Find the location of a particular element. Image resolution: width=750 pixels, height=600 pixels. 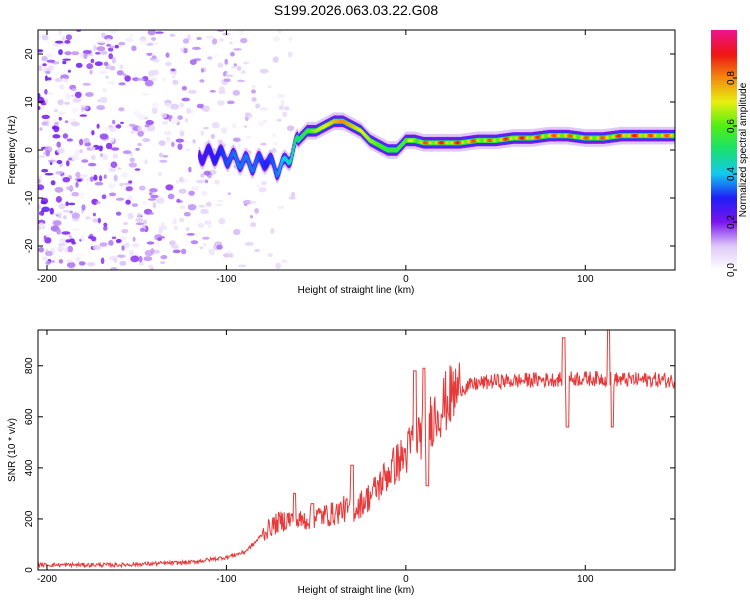

spectrogram-x-tick-label: 0 is located at coordinates (406, 279).